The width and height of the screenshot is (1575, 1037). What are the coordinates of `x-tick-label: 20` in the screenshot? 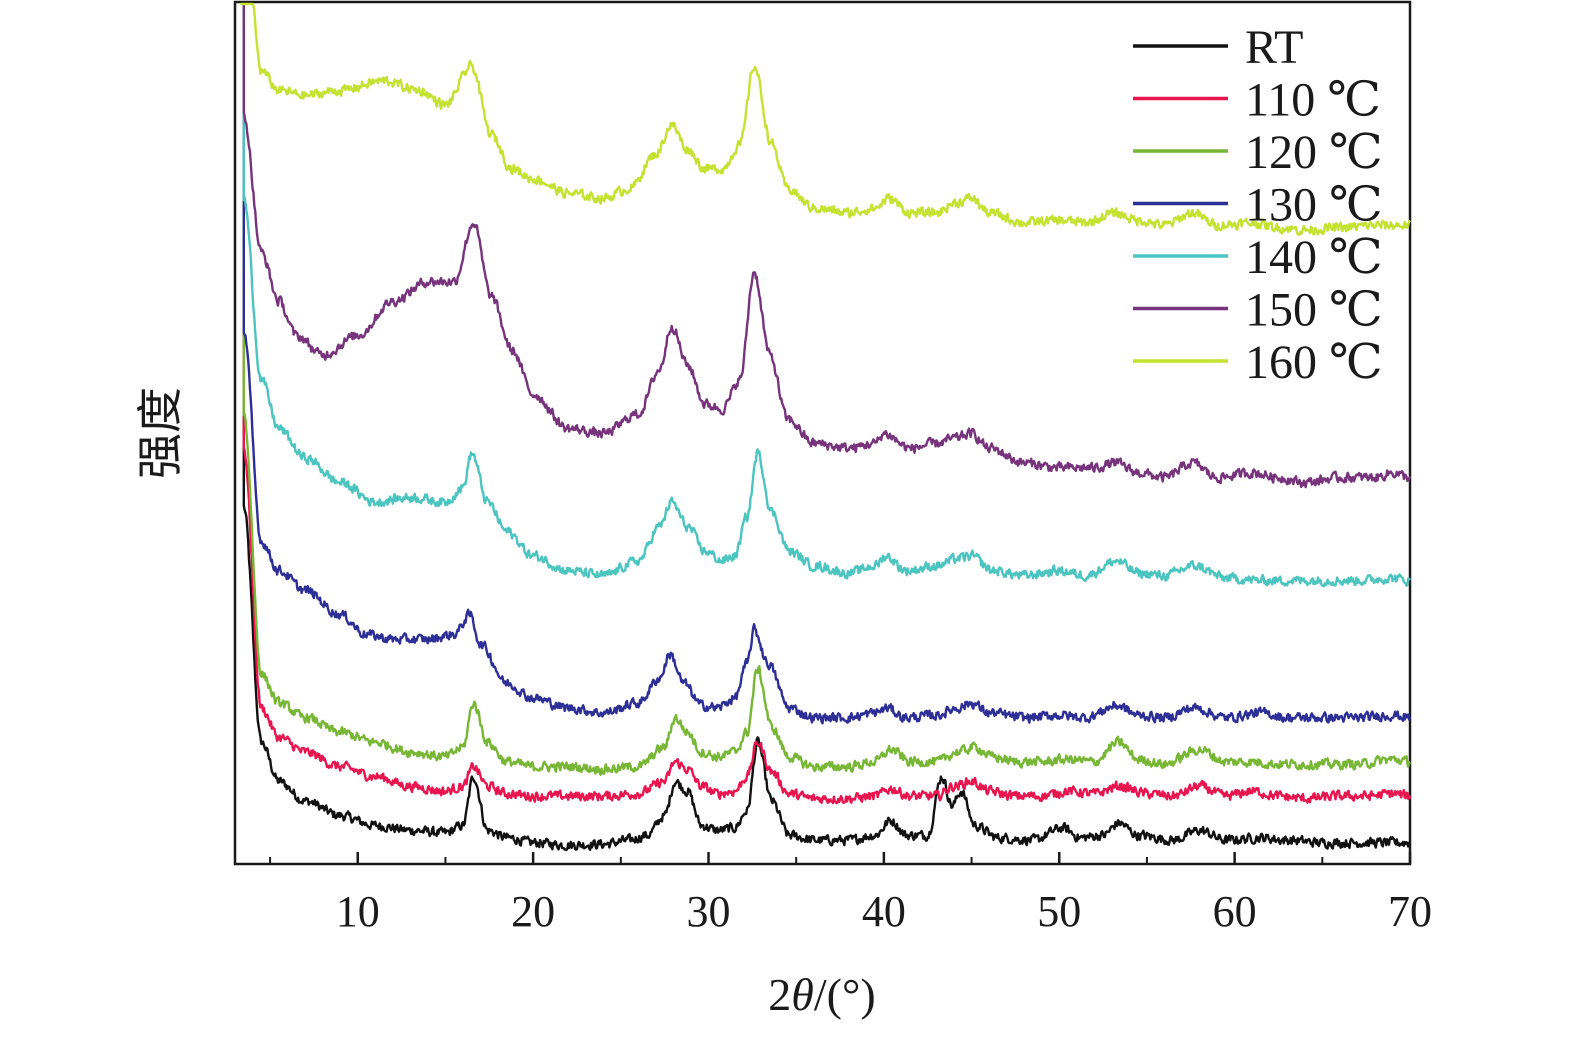 It's located at (533, 911).